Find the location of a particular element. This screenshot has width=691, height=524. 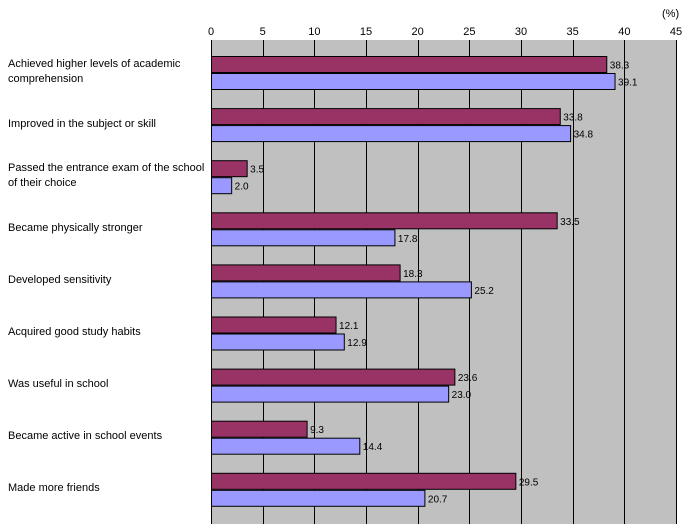

x-tick-label: 20 is located at coordinates (418, 32).